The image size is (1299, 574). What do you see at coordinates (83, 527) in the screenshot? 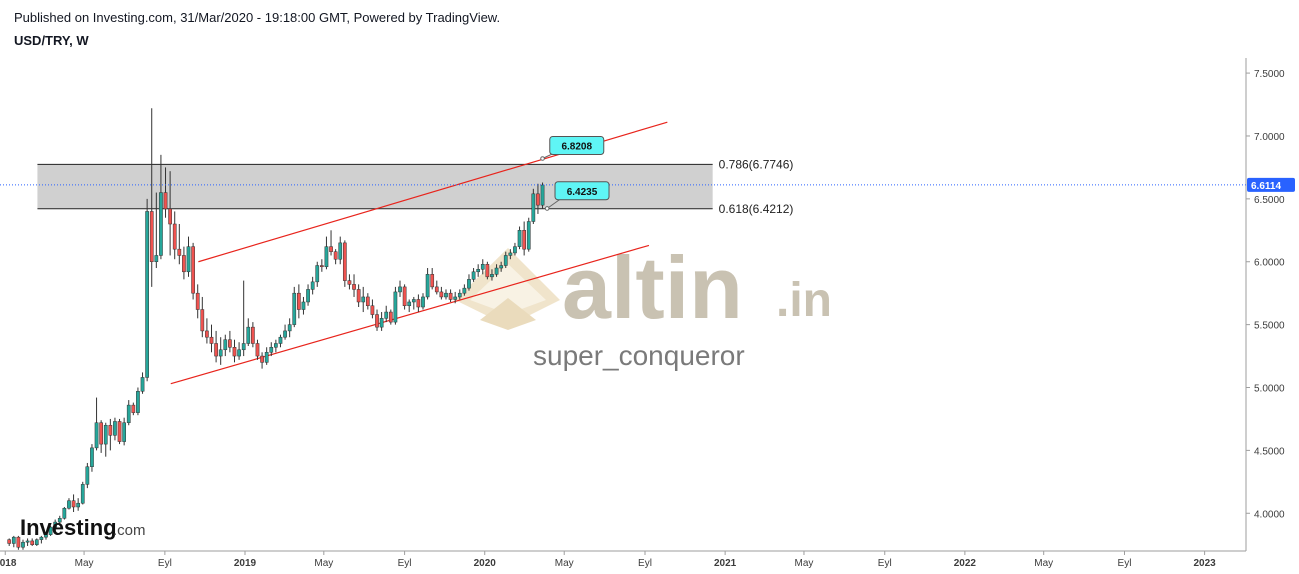
I see `investing-logo: Investing .com` at bounding box center [83, 527].